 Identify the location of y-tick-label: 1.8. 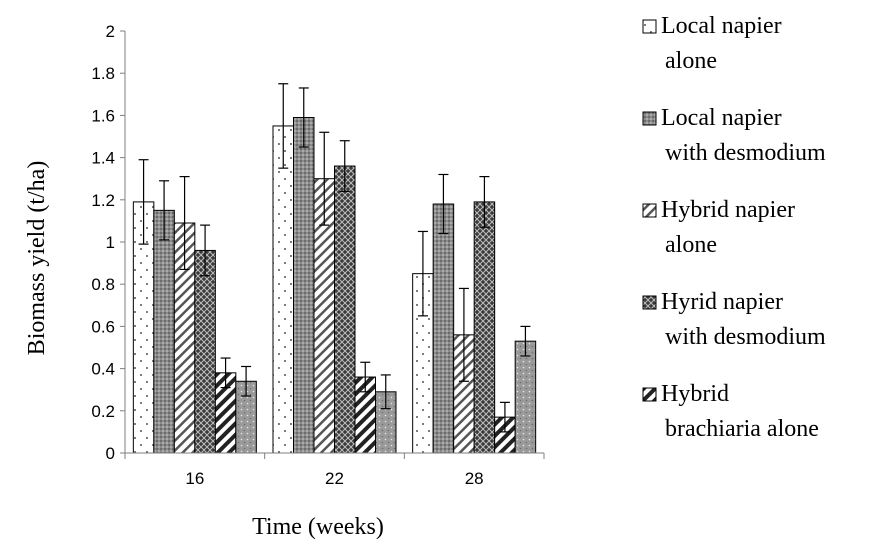
(103, 73).